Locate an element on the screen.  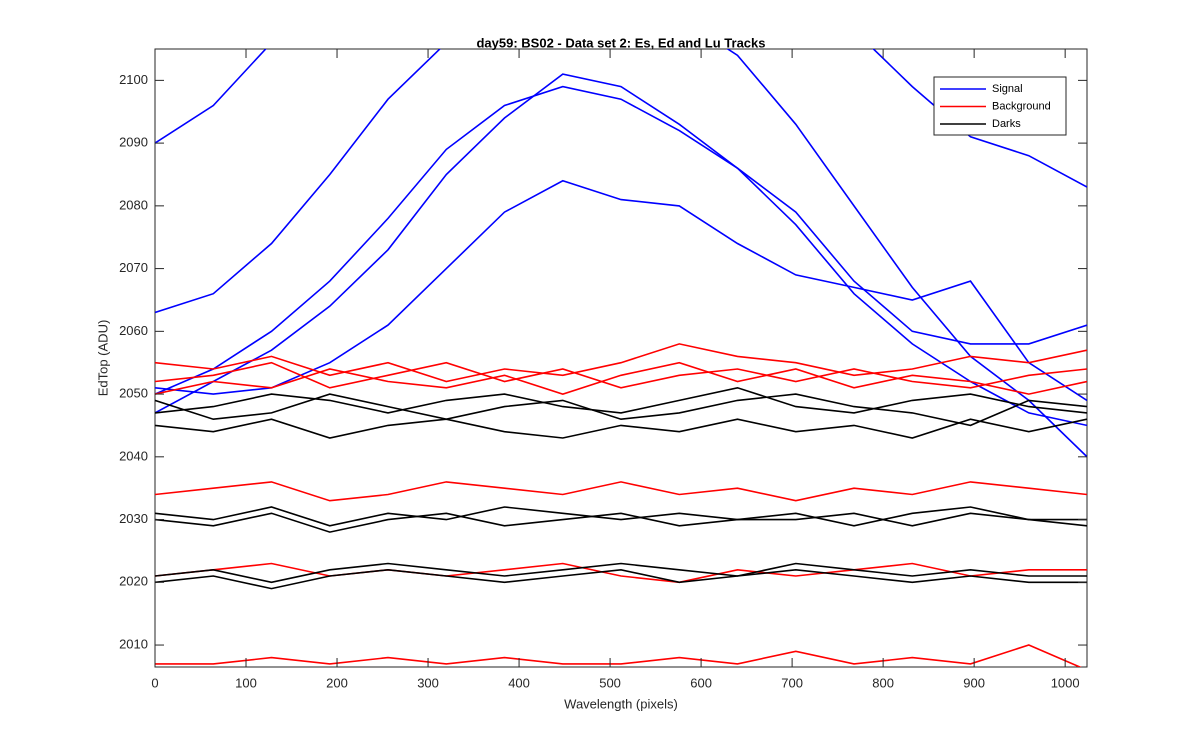
x-tick-label: 600 is located at coordinates (701, 682).